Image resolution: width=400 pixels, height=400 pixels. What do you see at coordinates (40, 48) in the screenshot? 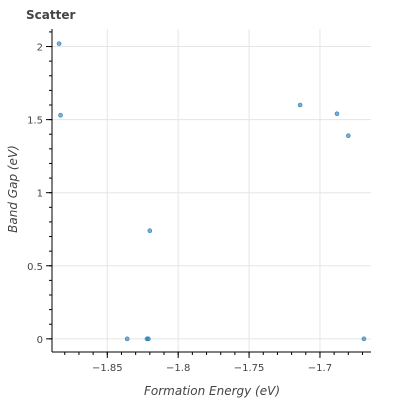
I see `y-tick-label: 2` at bounding box center [40, 48].